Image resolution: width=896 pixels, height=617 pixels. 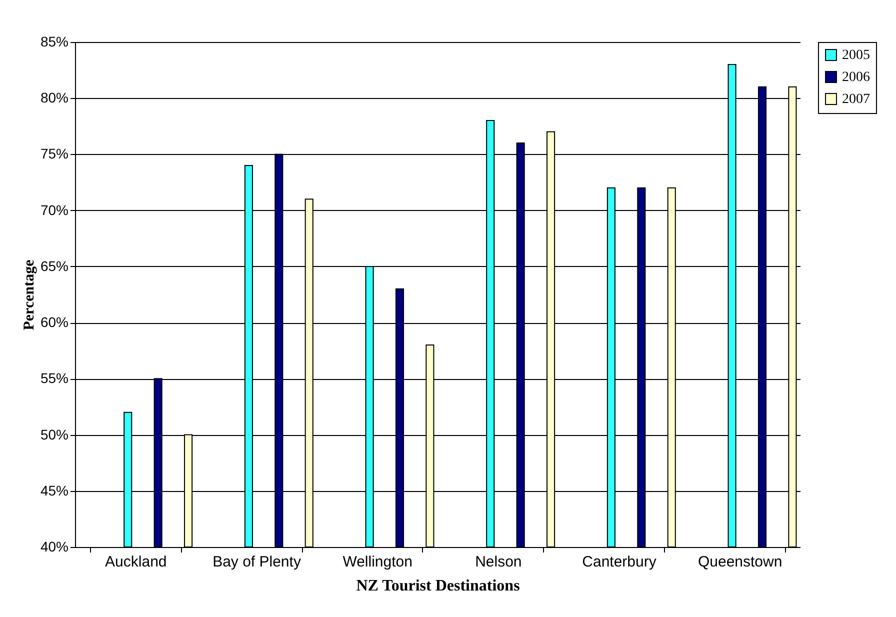 What do you see at coordinates (856, 77) in the screenshot?
I see `legend-label: 2006` at bounding box center [856, 77].